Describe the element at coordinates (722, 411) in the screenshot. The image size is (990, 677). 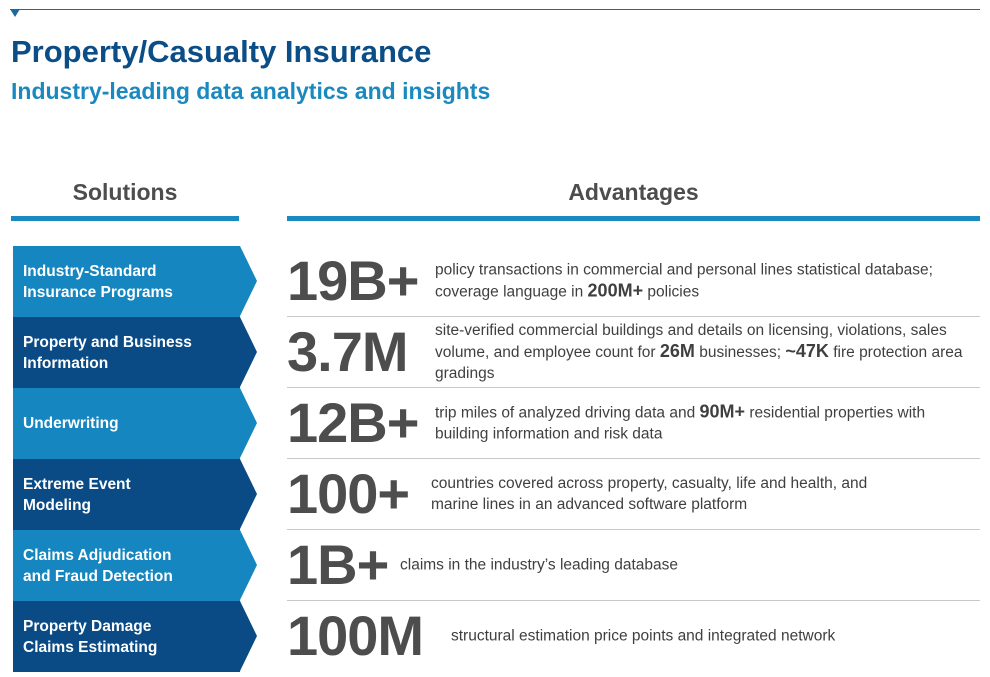
I see `highlight-number: 90M+` at that location.